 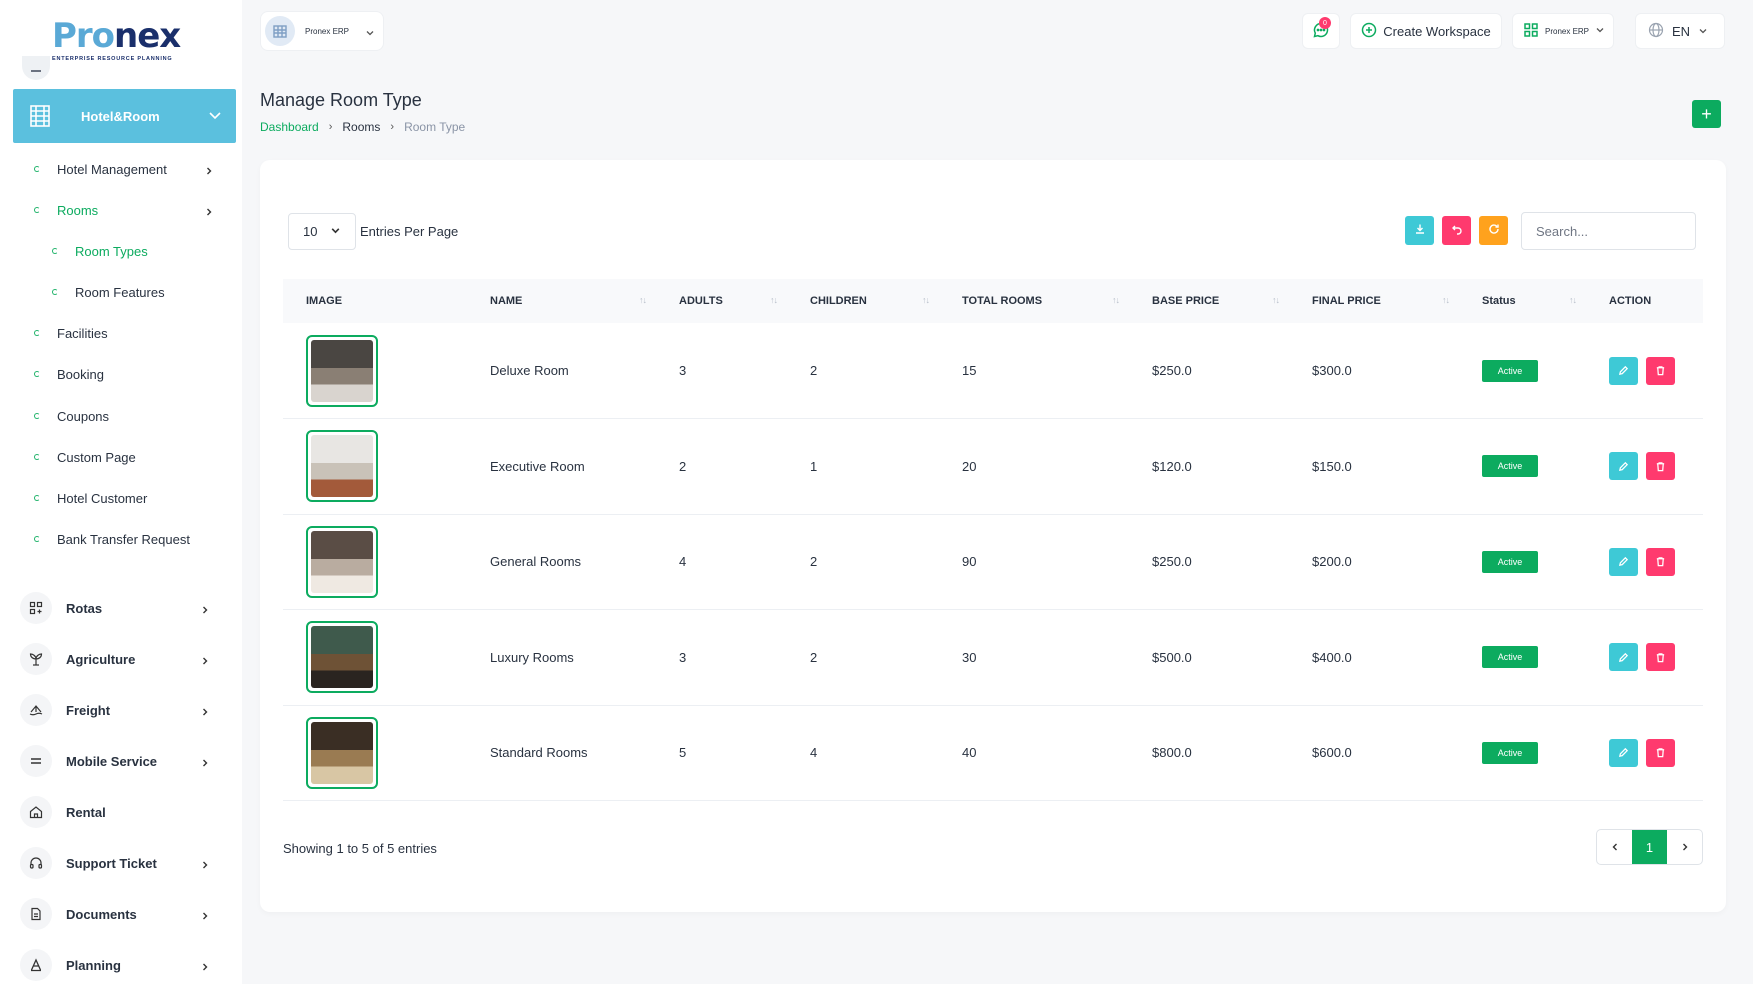 I want to click on sidebar-item-room-types: Room Types, so click(x=132, y=251).